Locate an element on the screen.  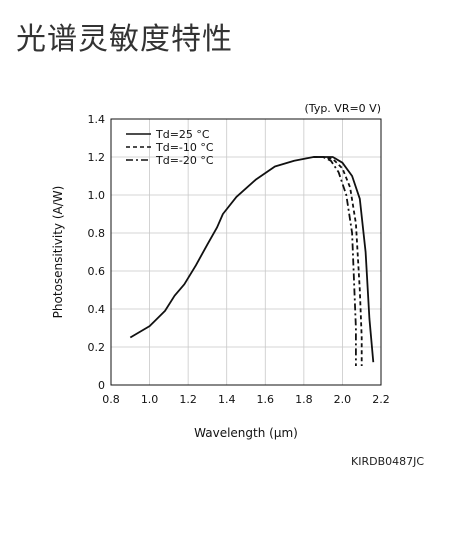
x-tick-label: 2.2 is located at coordinates (381, 399).